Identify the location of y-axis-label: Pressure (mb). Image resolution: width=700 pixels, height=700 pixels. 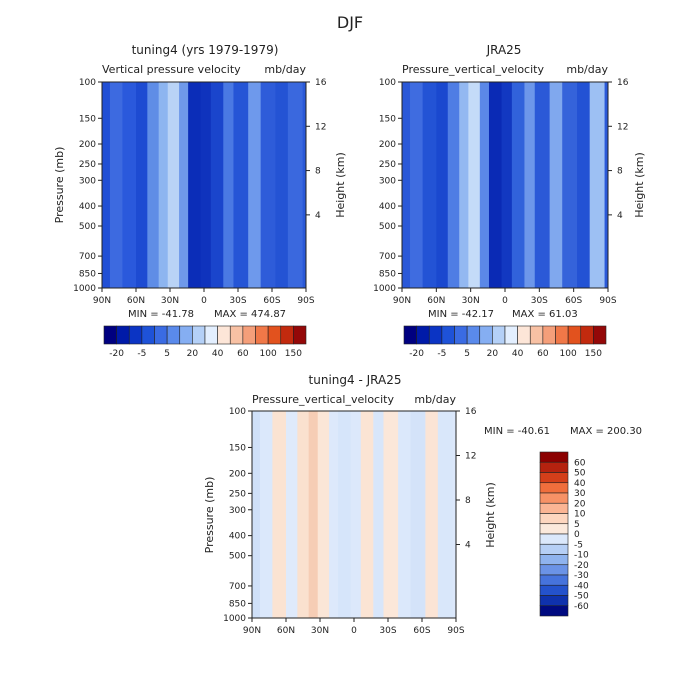
(59, 185).